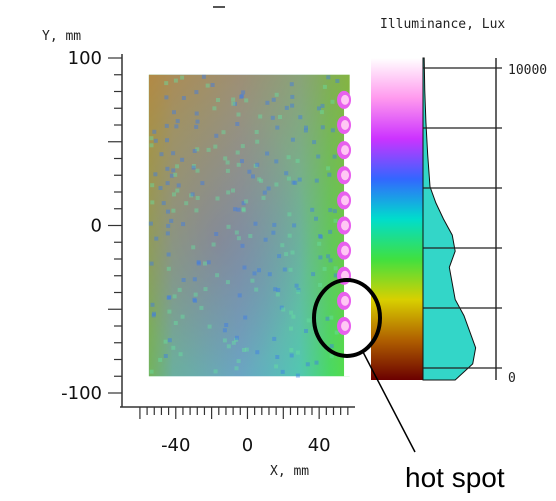 The height and width of the screenshot is (501, 556). What do you see at coordinates (442, 24) in the screenshot?
I see `colorbar-label: Illuminance, Lux` at bounding box center [442, 24].